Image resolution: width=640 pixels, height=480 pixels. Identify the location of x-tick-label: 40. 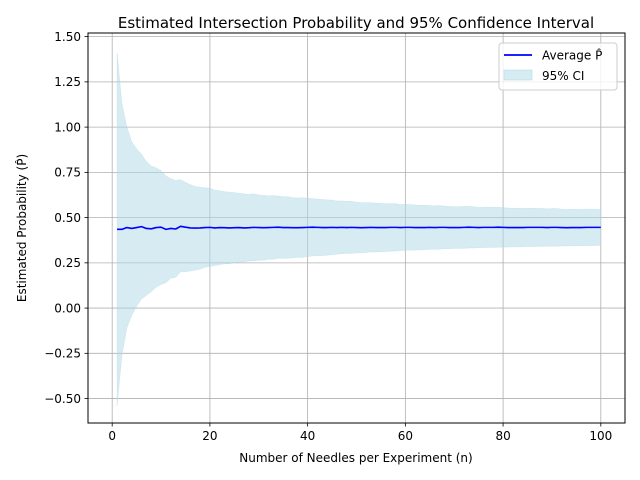
(307, 436).